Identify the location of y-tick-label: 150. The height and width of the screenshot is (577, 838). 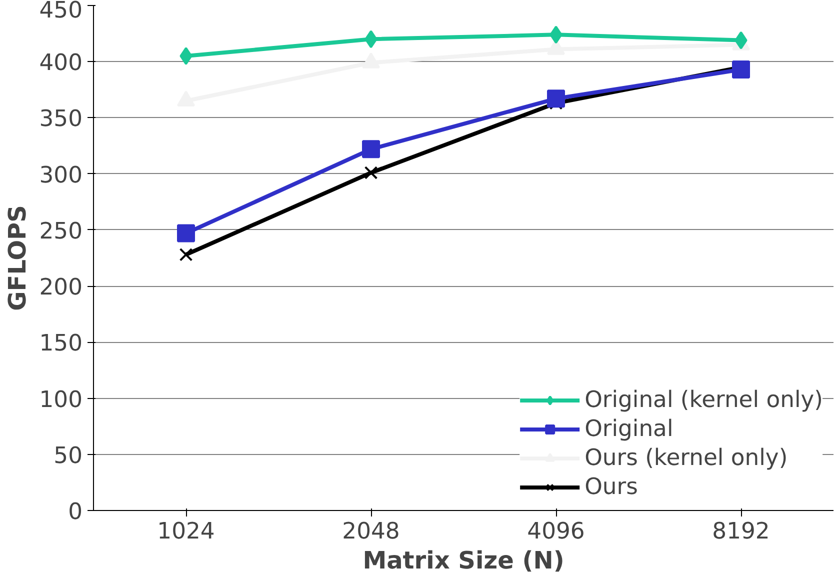
(61, 343).